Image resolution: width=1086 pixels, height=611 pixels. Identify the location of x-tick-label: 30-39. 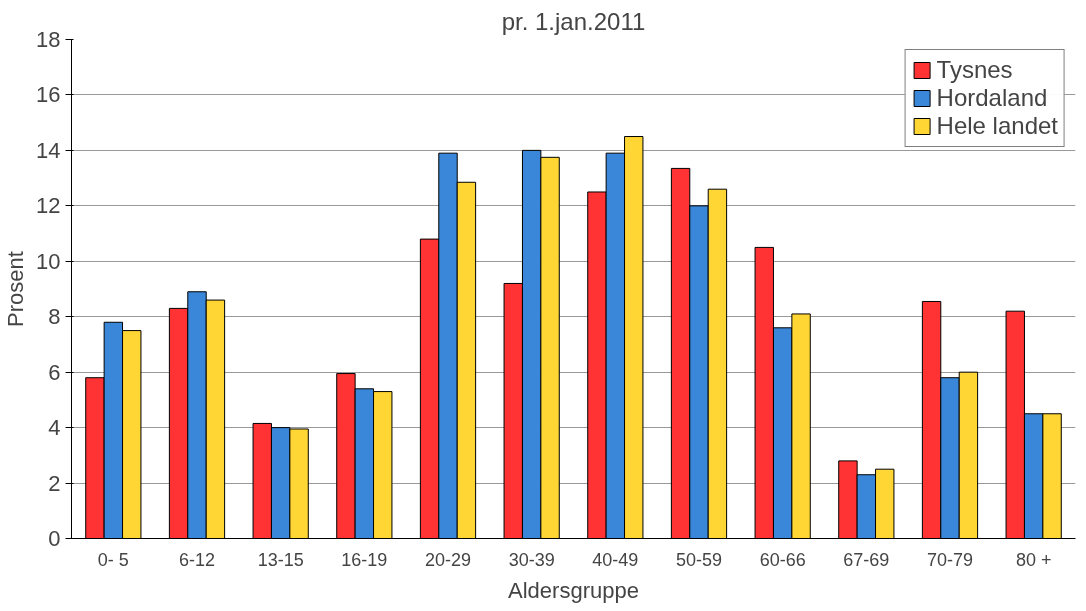
(531, 559).